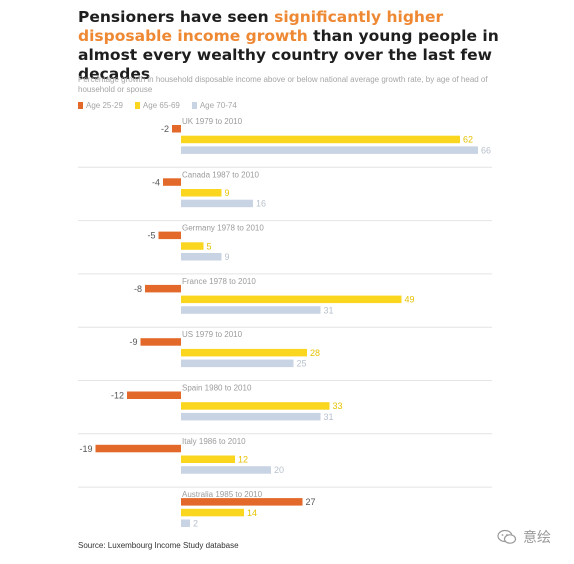 The height and width of the screenshot is (564, 574). Describe the element at coordinates (285, 507) in the screenshot. I see `group-australia-1985-to-2010: Australia 1985 to 2010 27 14 2` at that location.